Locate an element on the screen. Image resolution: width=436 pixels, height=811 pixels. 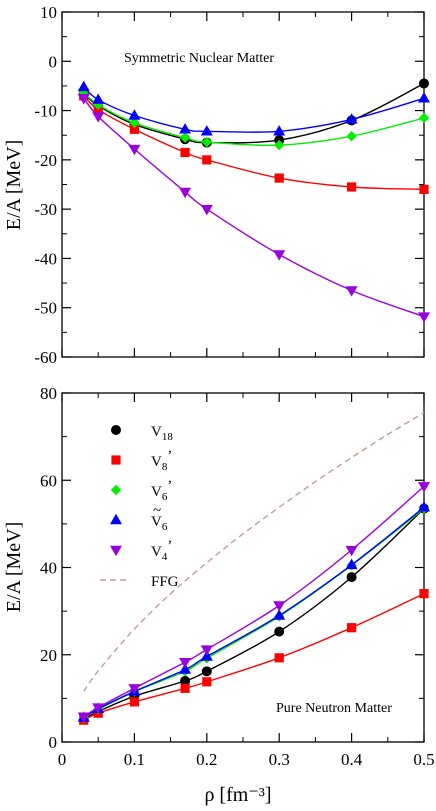
legend-item-6: V6~ is located at coordinates (139, 518).